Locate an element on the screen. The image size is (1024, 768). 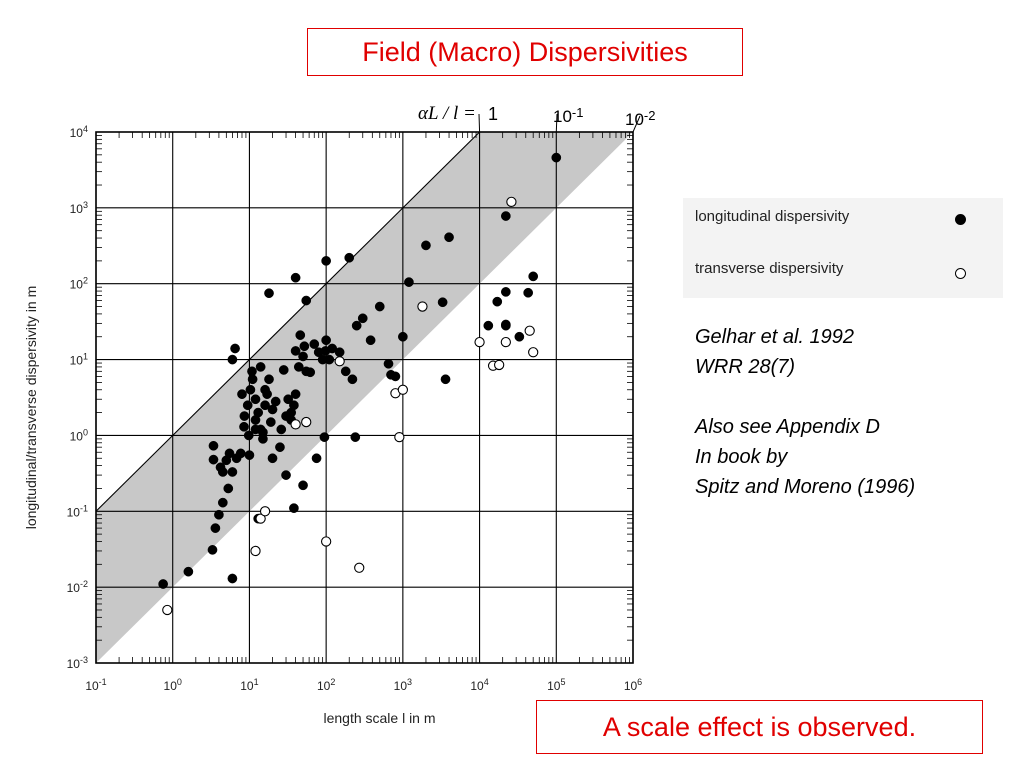
y-tick-label: 10⁰ is located at coordinates (79, 435).